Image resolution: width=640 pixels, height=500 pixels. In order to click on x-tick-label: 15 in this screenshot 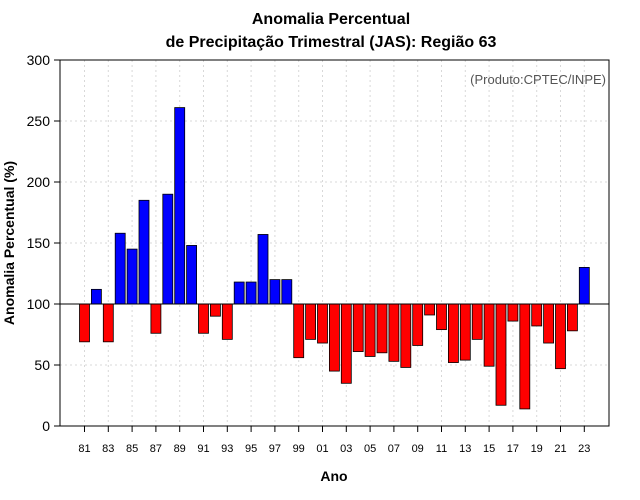, I will do `click(489, 449)`.